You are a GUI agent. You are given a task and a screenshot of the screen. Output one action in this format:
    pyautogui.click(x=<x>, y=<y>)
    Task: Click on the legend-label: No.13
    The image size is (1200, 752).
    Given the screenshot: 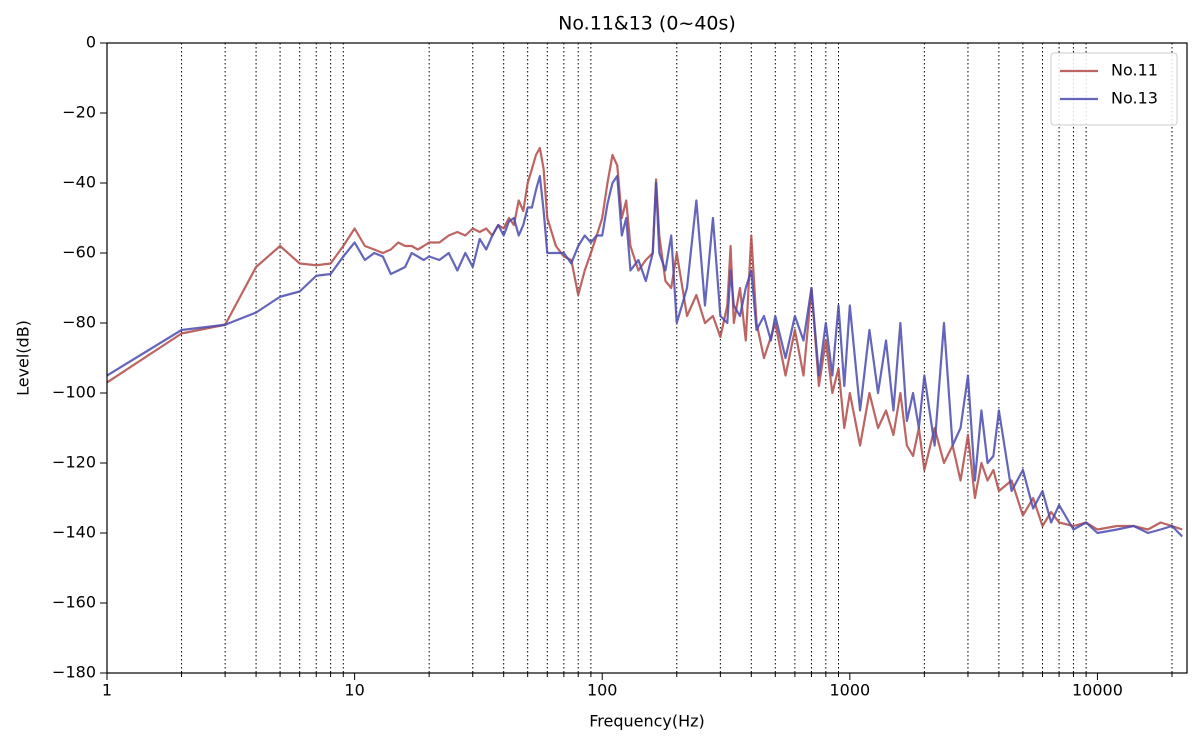 What is the action you would take?
    pyautogui.click(x=1134, y=98)
    